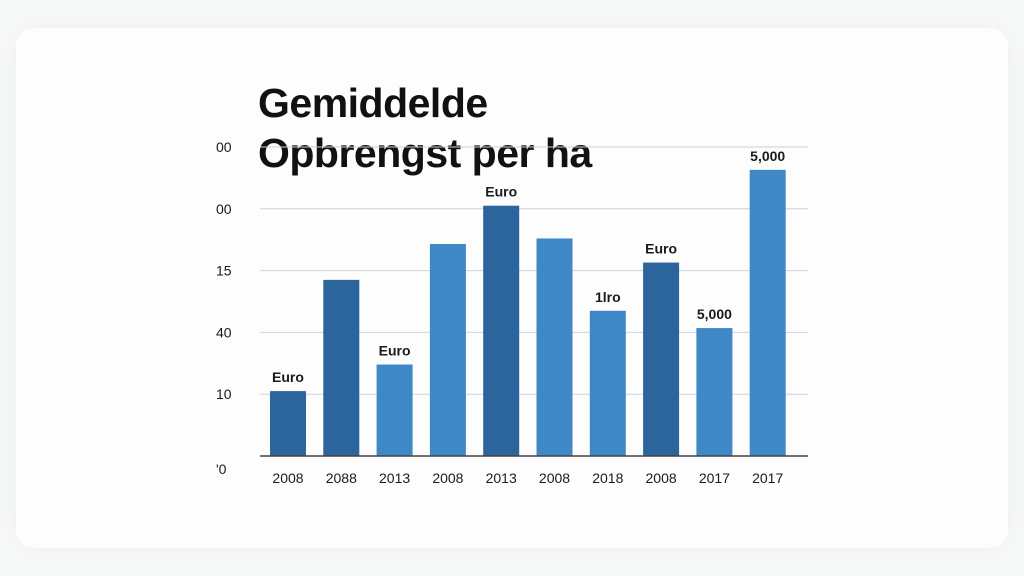  What do you see at coordinates (224, 332) in the screenshot?
I see `y-tick-label: 40` at bounding box center [224, 332].